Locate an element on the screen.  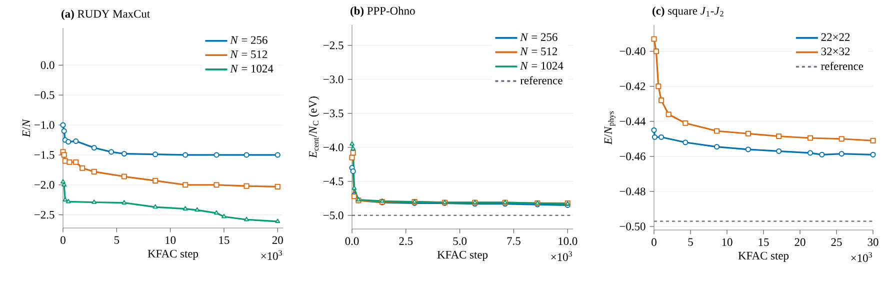
x-tick-label: 25 is located at coordinates (836, 242).